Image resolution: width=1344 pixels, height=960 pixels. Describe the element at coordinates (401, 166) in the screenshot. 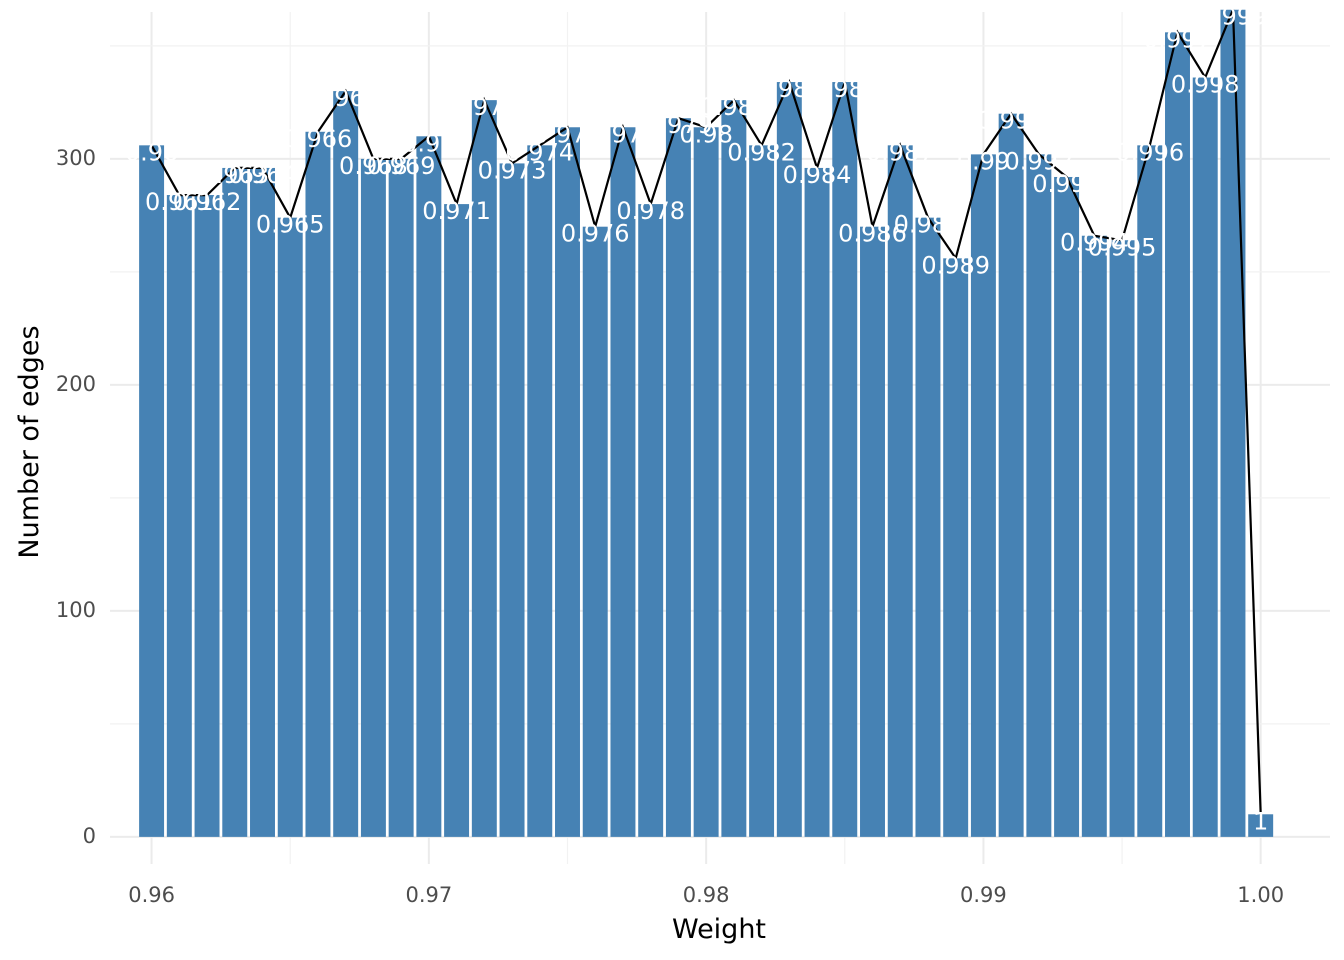

I see `bar-value-label: 0.969` at that location.